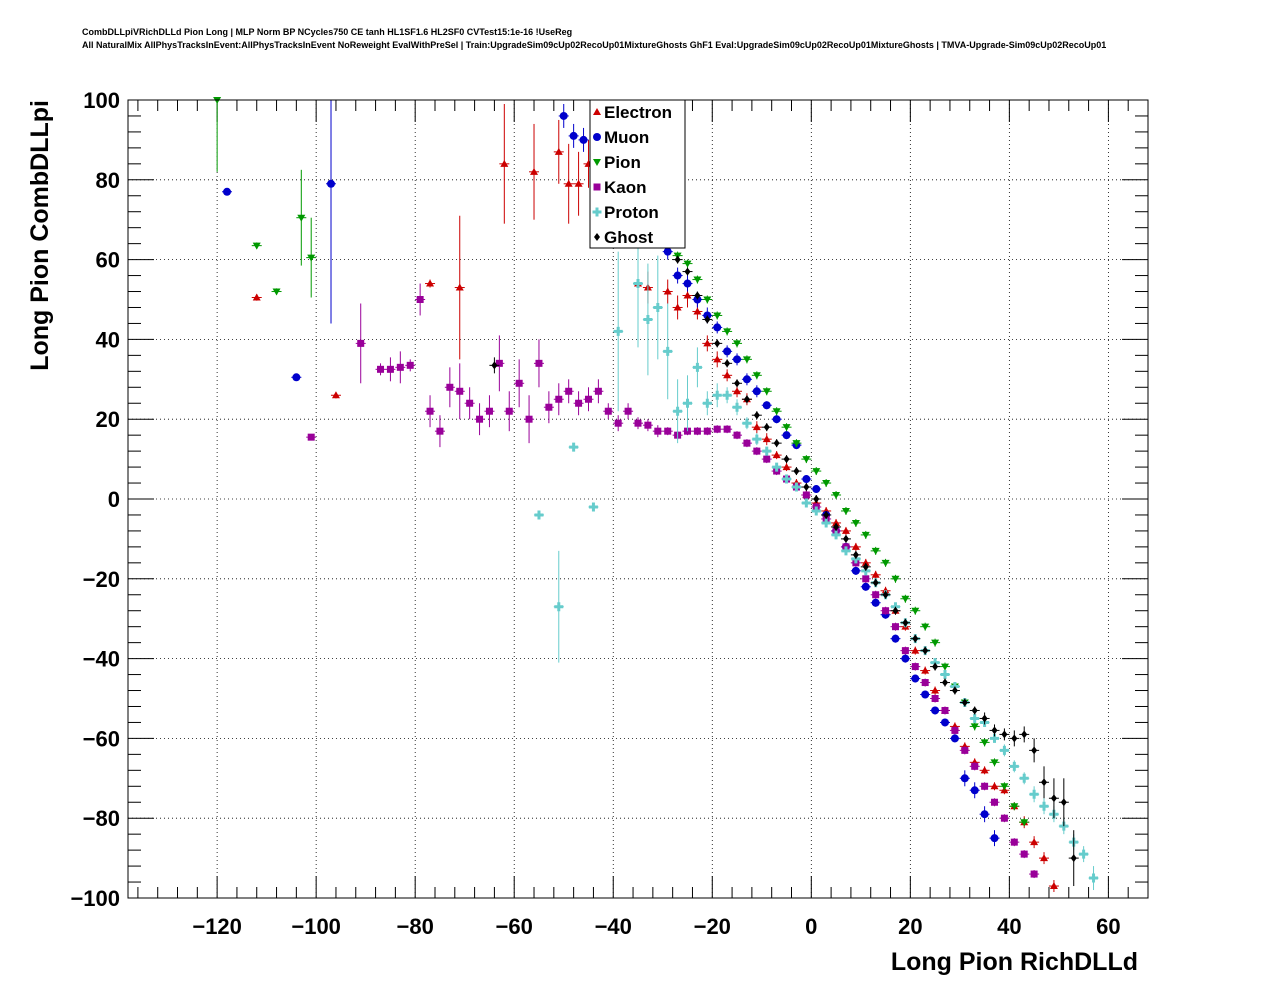 The width and height of the screenshot is (1276, 996). I want to click on legend-item-kaon: Kaon, so click(620, 187).